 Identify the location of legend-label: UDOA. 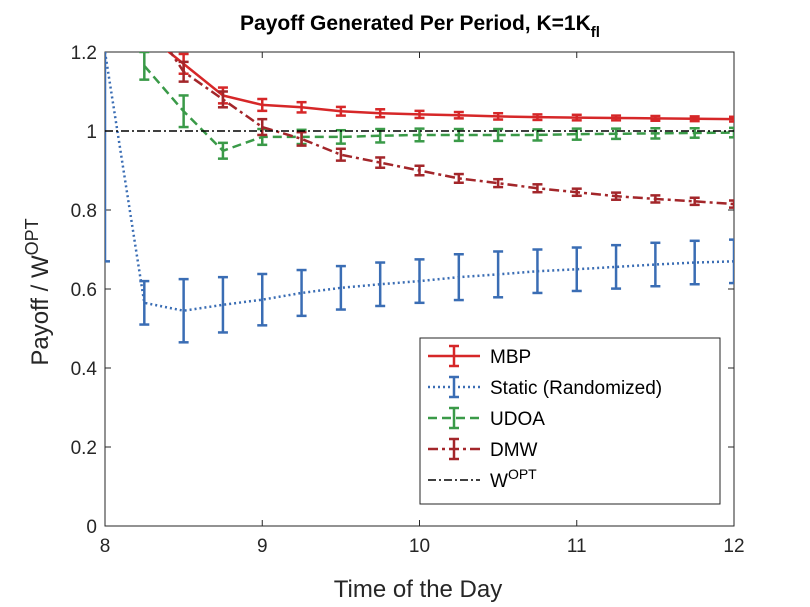
(517, 419).